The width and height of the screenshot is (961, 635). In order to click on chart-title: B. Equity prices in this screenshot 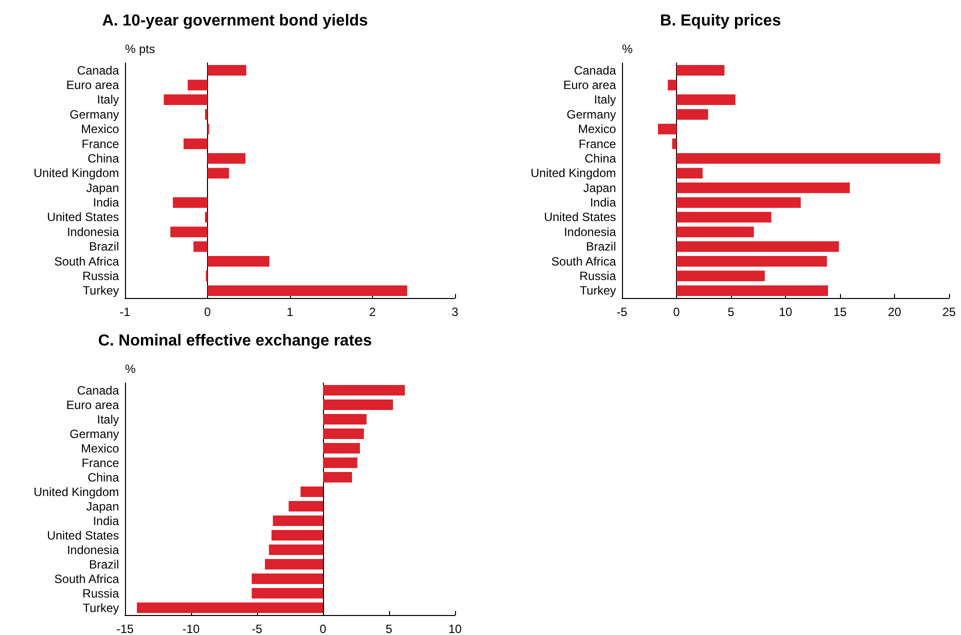, I will do `click(721, 21)`.